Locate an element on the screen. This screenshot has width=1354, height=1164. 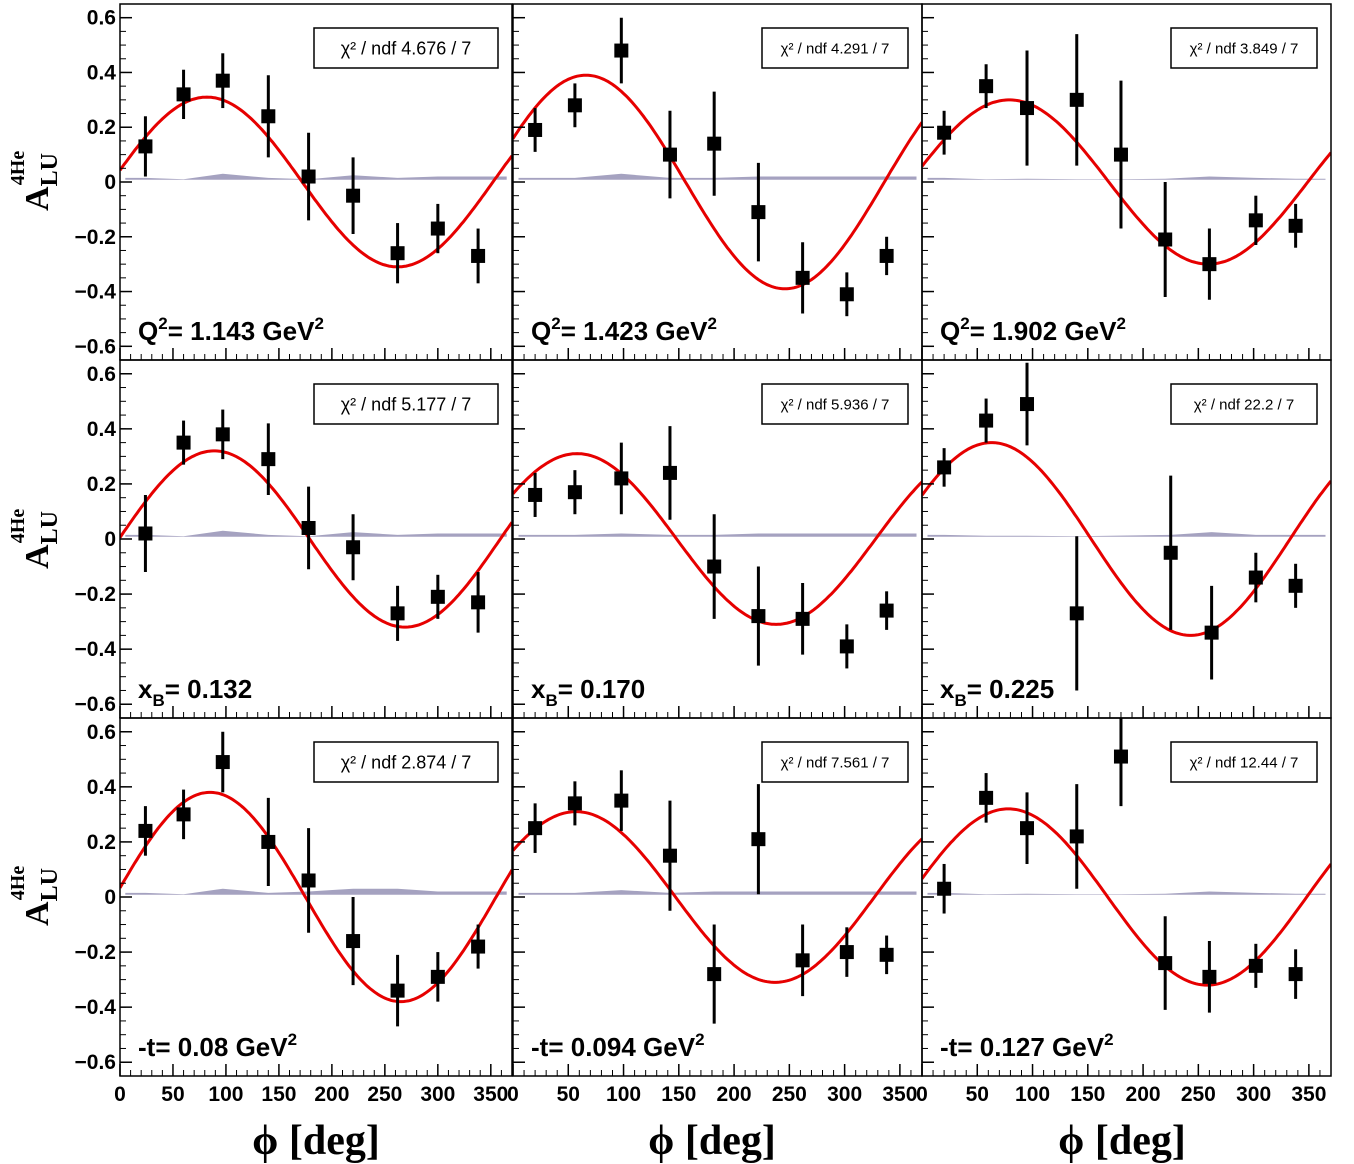
plot-area is located at coordinates (316, 525).